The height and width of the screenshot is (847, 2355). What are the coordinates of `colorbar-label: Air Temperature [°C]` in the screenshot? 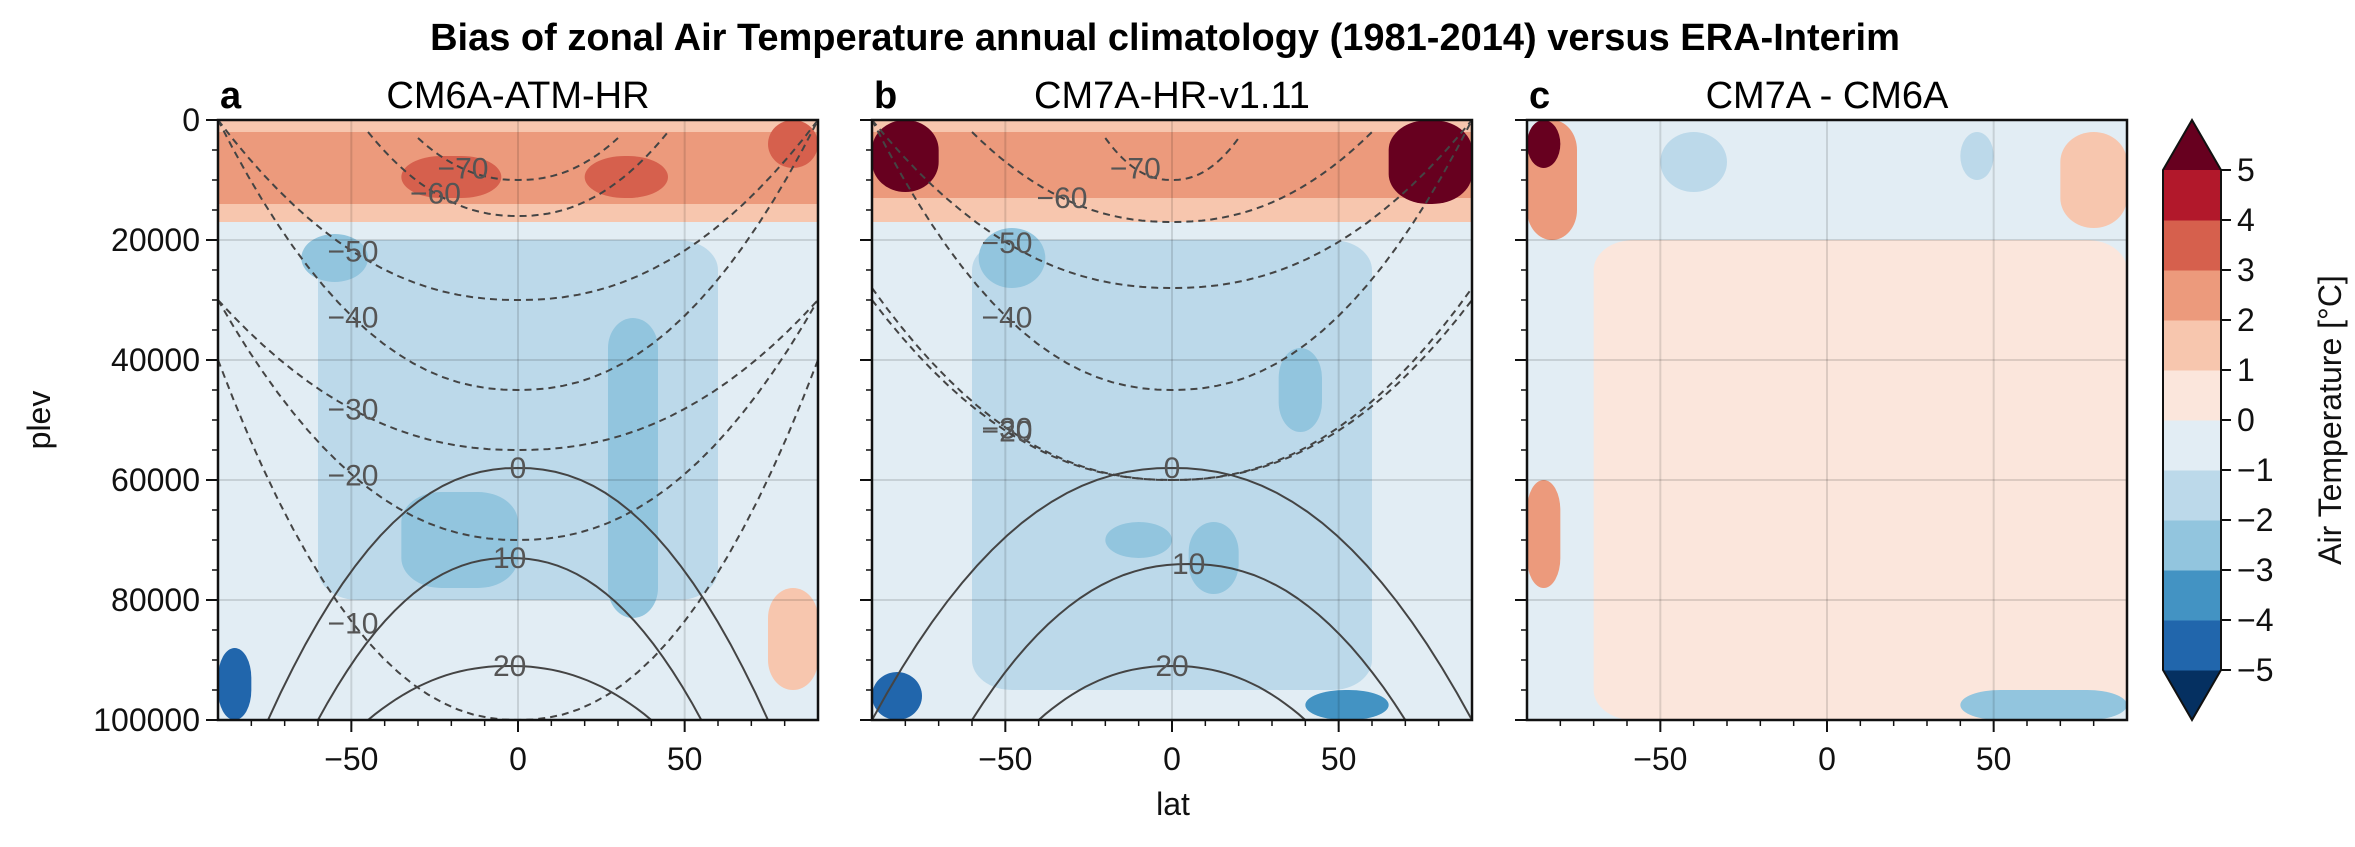 It's located at (2330, 420).